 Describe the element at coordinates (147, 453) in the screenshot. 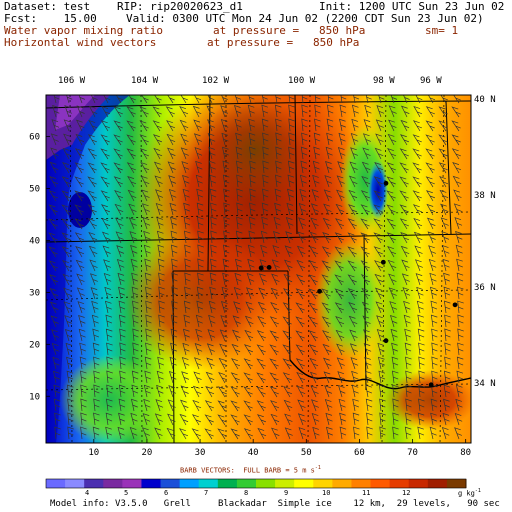

I see `x-tick-label: 20` at that location.